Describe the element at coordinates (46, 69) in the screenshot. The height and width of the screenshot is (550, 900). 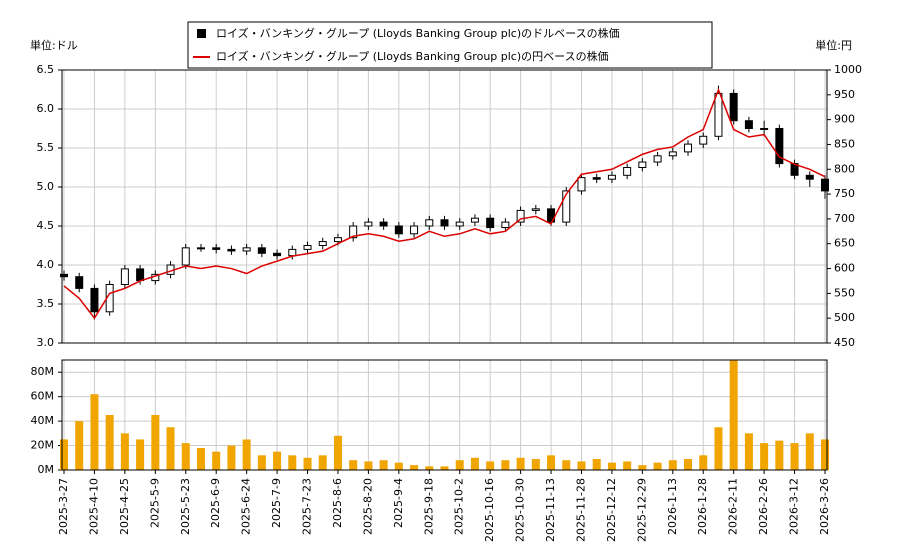
I see `y-tick-label: 6.5` at that location.